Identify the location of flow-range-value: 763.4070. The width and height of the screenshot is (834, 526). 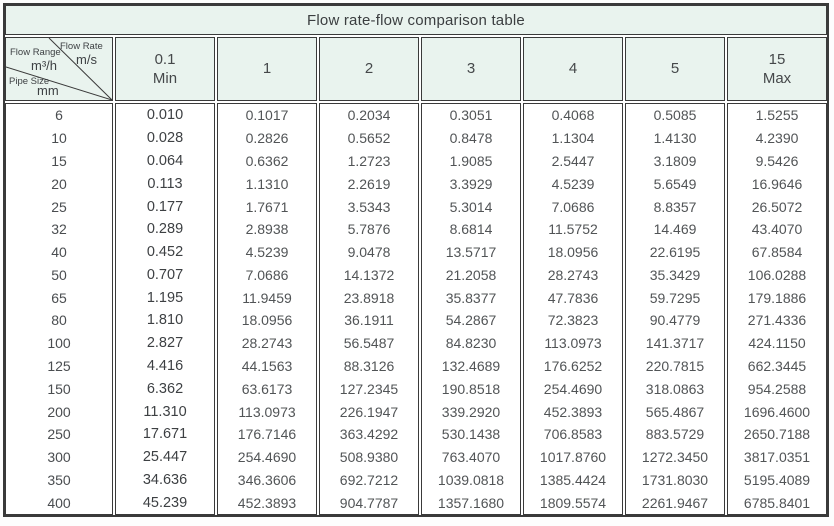
(471, 457).